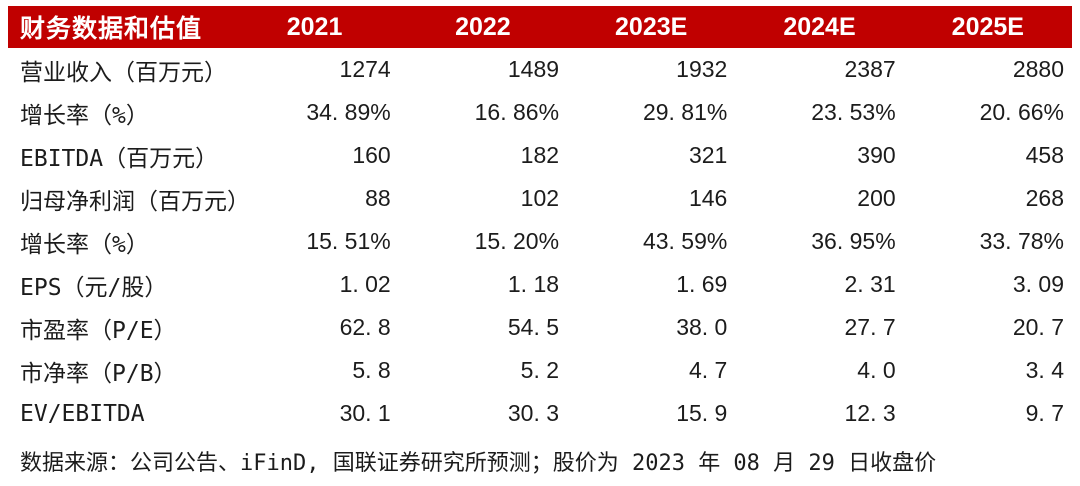  Describe the element at coordinates (483, 26) in the screenshot. I see `column-header-2022: 2022` at that location.